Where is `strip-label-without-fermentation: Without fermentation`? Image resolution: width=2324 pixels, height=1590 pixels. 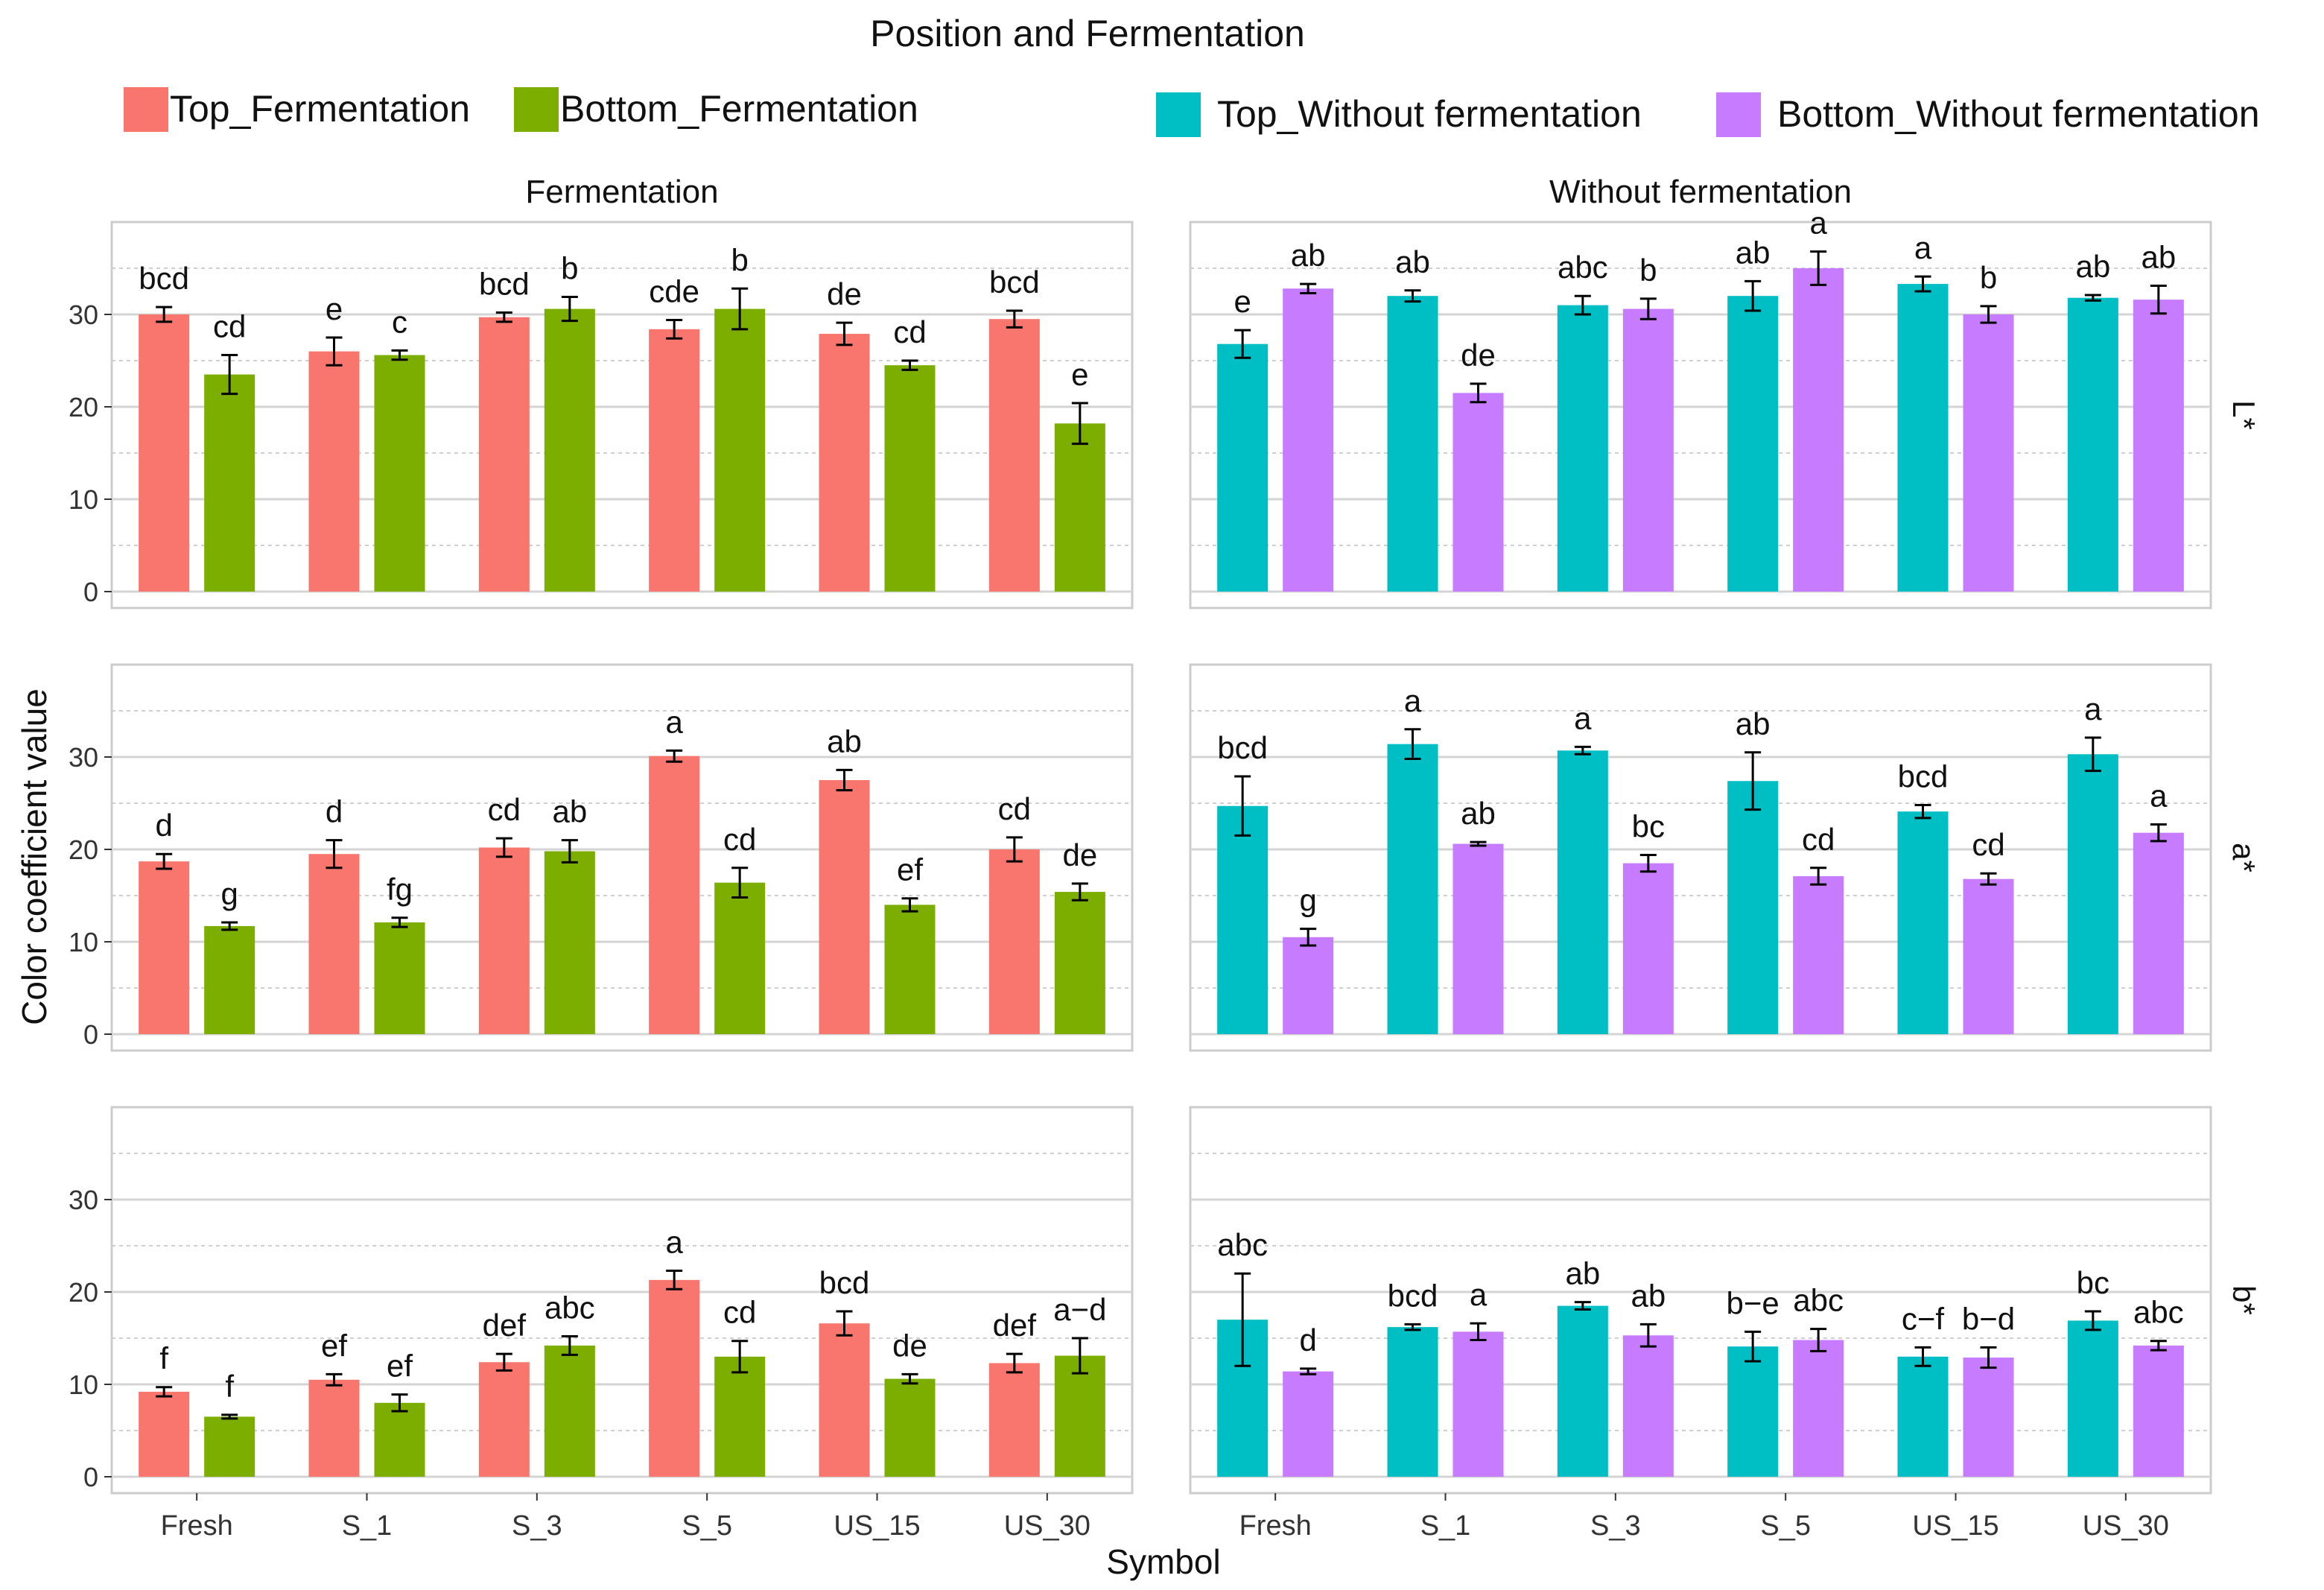 strip-label-without-fermentation: Without fermentation is located at coordinates (1701, 192).